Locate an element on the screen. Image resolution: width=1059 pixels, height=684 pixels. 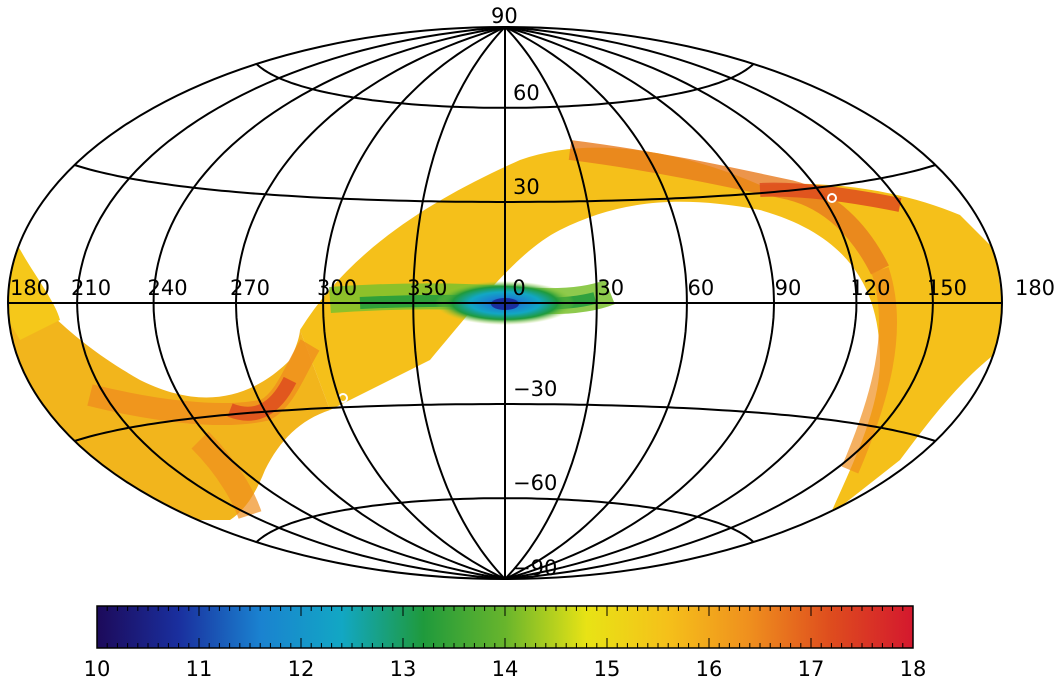
footprint-region-left-edge is located at coordinates (34, 290).